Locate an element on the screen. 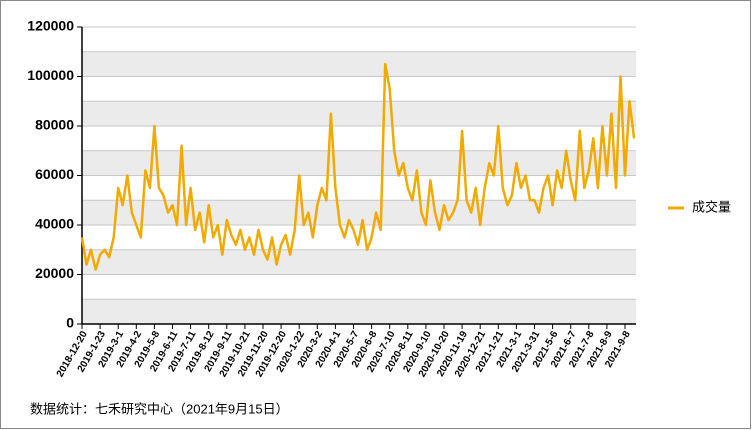 The image size is (752, 430). legend-label: 成交量 is located at coordinates (711, 206).